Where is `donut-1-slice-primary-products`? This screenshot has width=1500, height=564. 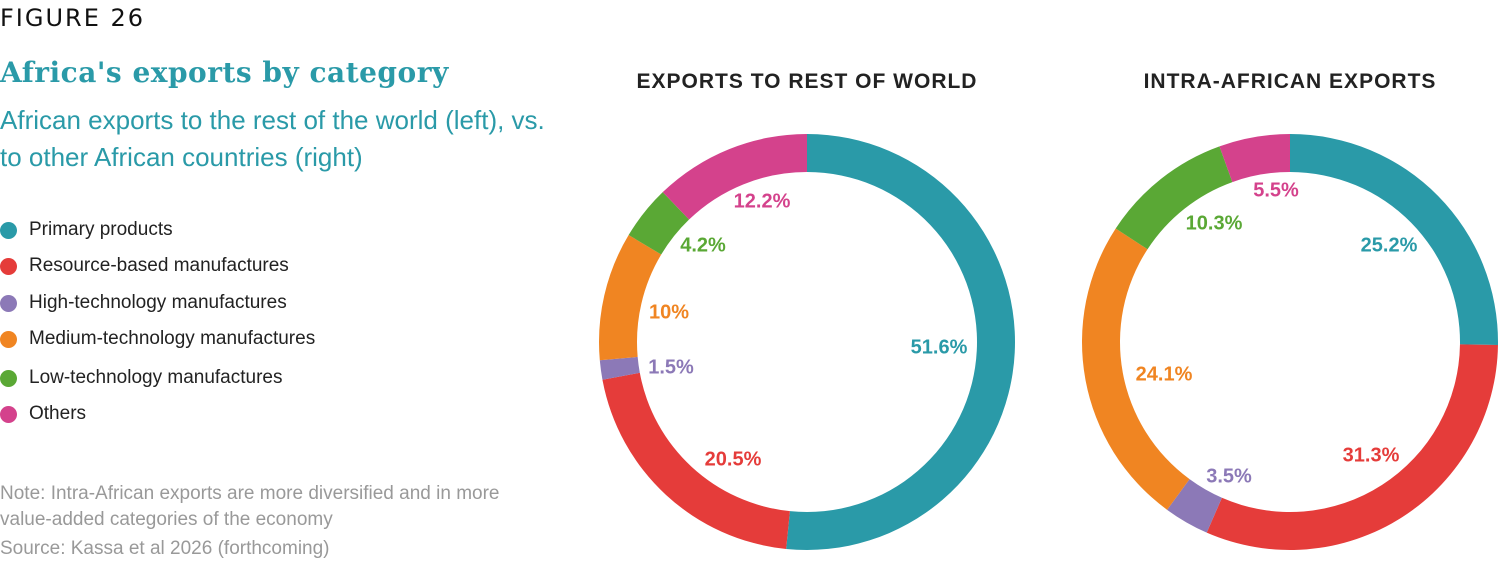
donut-1-slice-primary-products is located at coordinates (1394, 239).